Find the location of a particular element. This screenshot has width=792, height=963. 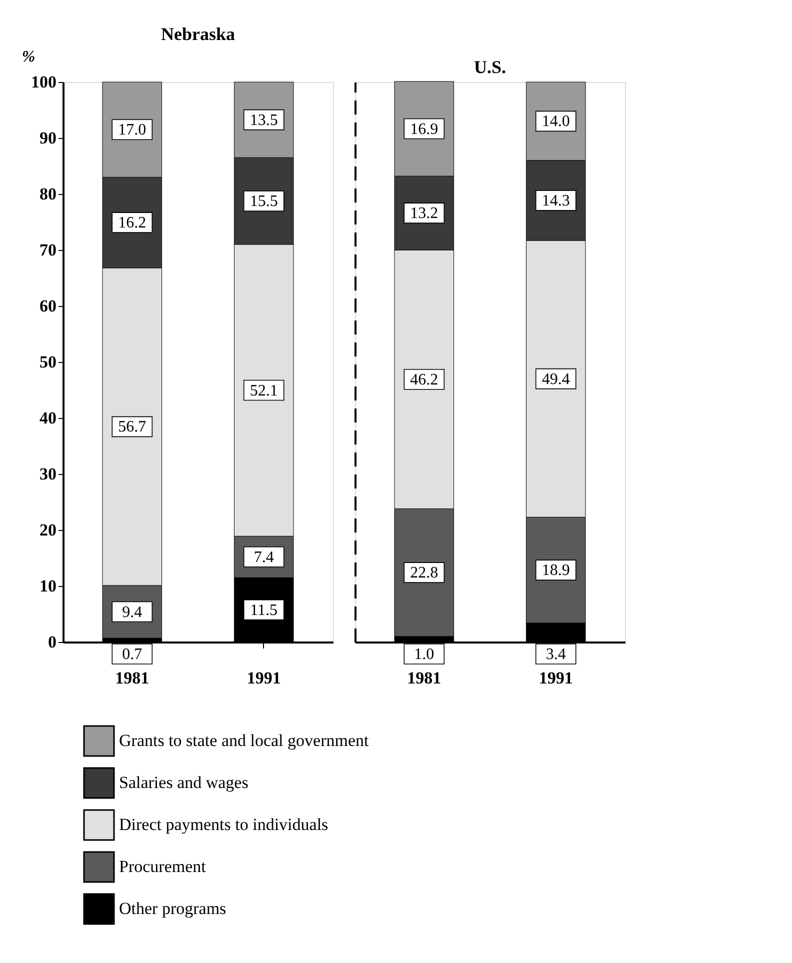

legend-label: Other programs is located at coordinates (172, 908).